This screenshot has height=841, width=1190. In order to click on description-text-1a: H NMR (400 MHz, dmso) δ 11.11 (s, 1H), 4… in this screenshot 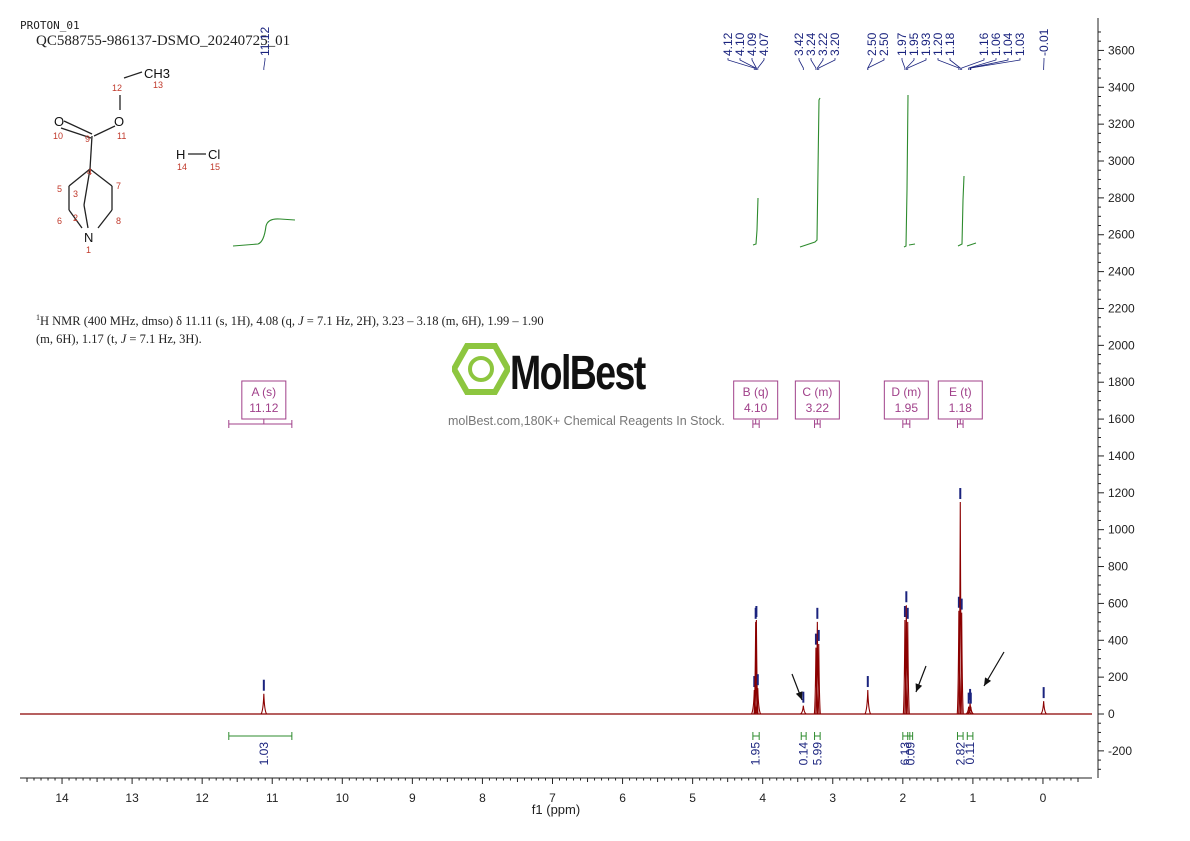, I will do `click(169, 321)`.